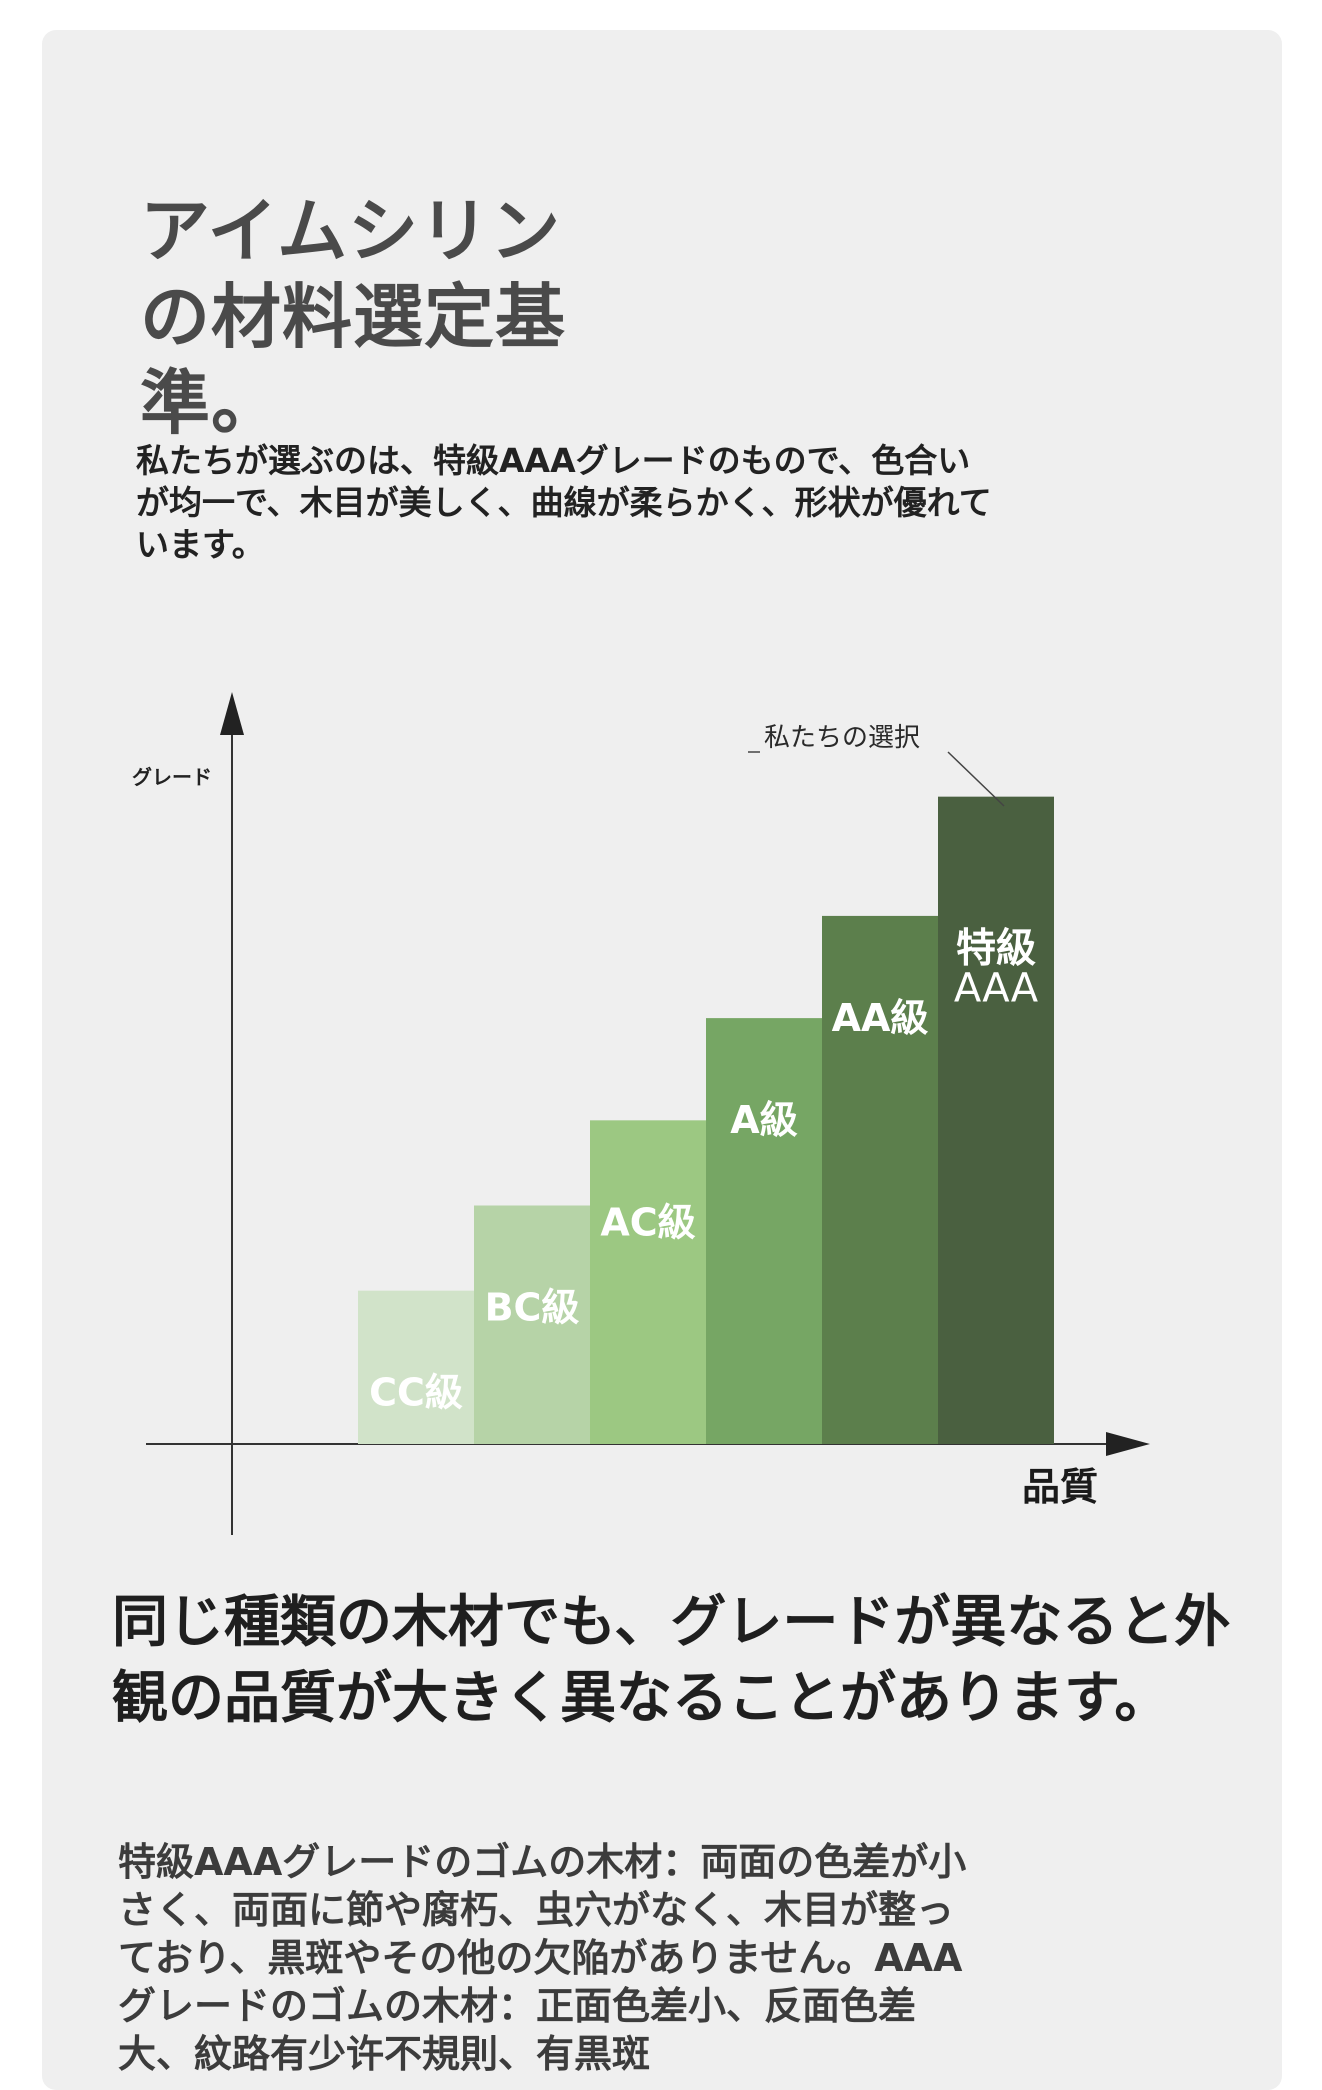 This screenshot has height=2090, width=1322. Describe the element at coordinates (532, 1308) in the screenshot. I see `bar-label-1: BC級` at that location.